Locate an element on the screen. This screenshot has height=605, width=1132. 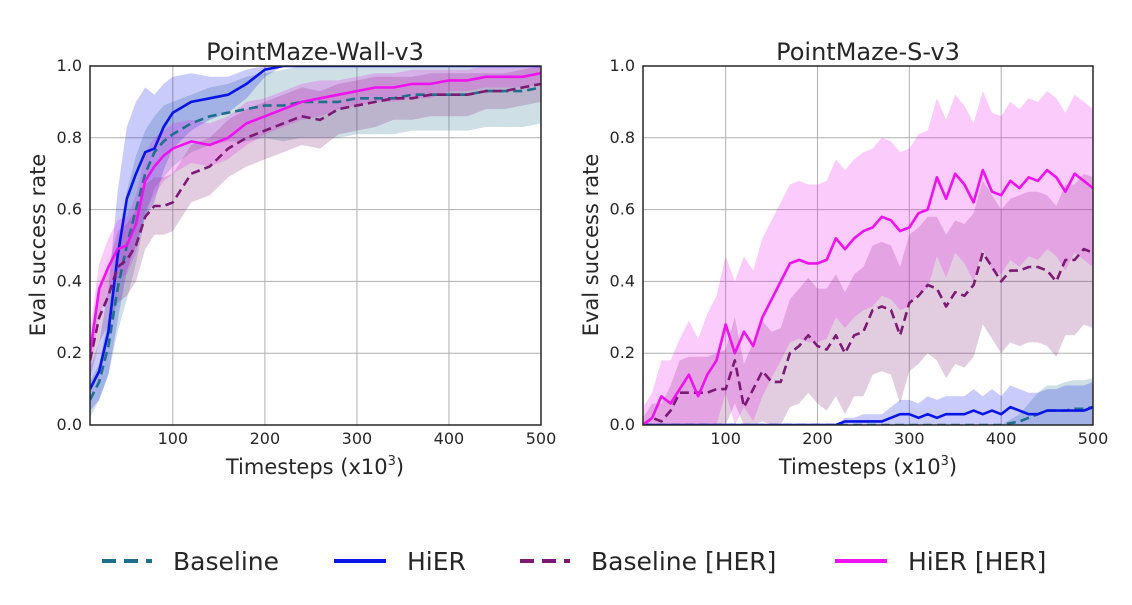
legend-item-baseline-her: Baseline [HER] is located at coordinates (648, 561).